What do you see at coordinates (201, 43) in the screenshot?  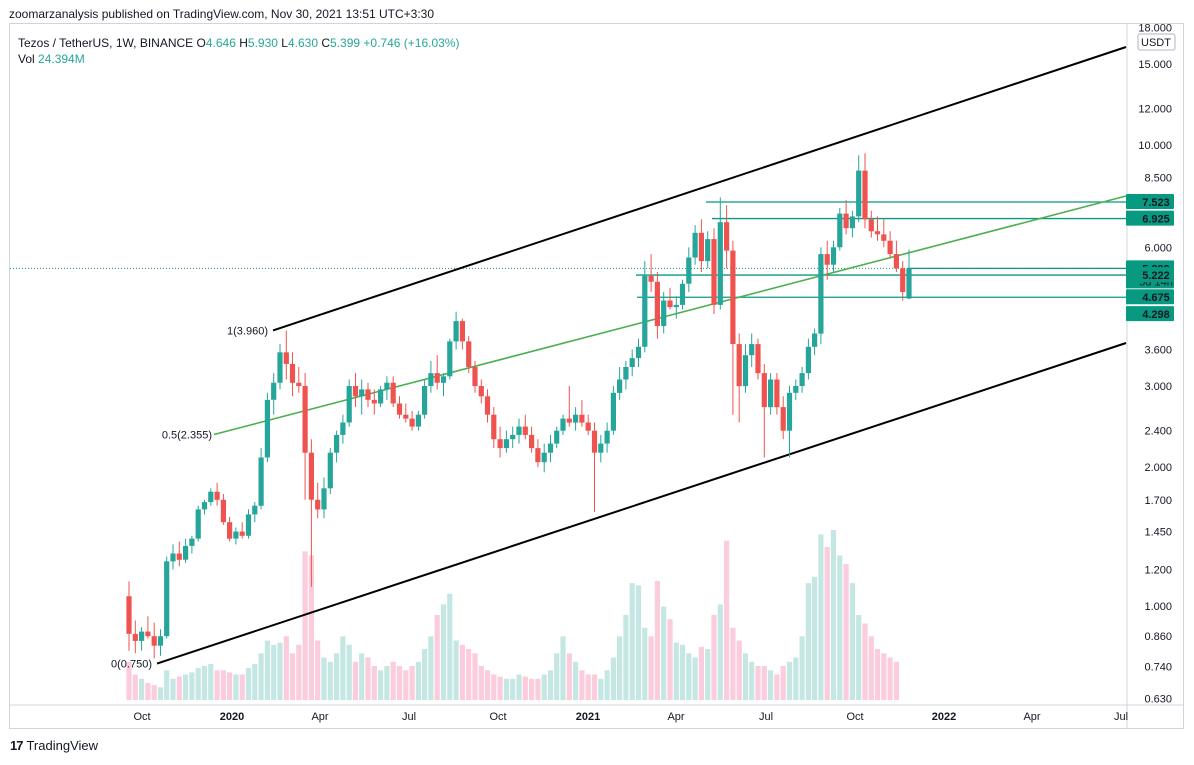 I see `open-label: O` at bounding box center [201, 43].